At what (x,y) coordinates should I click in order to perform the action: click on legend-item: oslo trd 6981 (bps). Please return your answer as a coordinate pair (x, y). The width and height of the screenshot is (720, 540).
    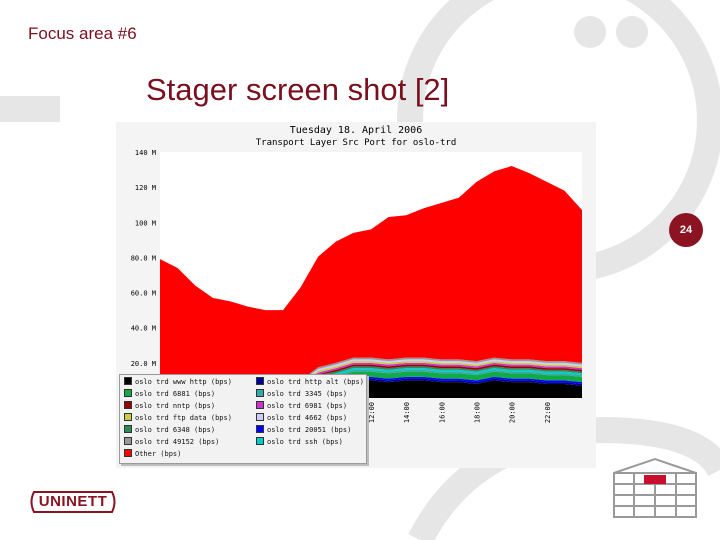
    Looking at the image, I should click on (301, 406).